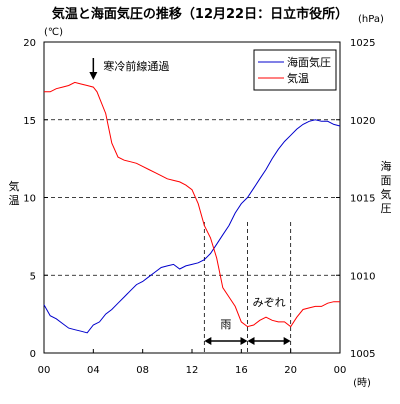 The height and width of the screenshot is (404, 400). What do you see at coordinates (33, 276) in the screenshot?
I see `left-tick-label: 5` at bounding box center [33, 276].